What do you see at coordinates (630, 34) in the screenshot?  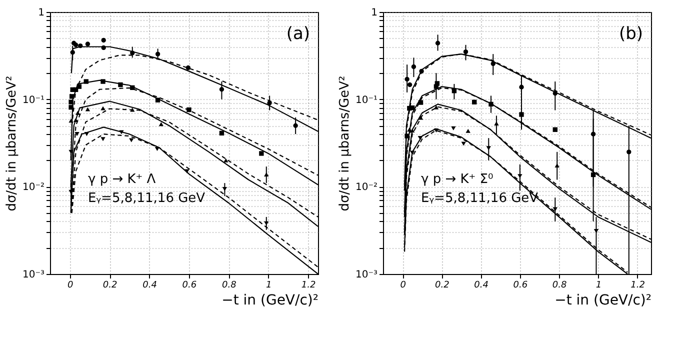 I see `annotation: (b)` at bounding box center [630, 34].